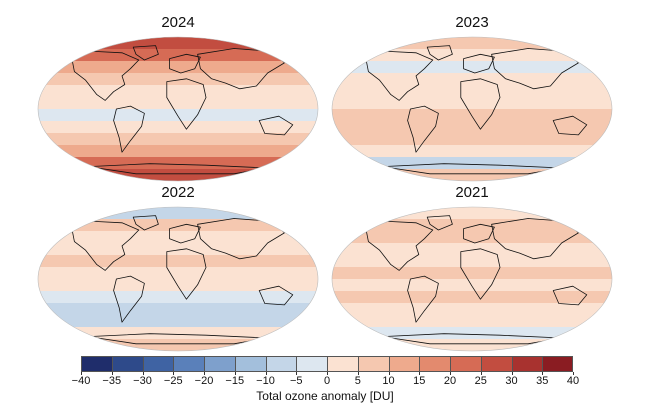  What do you see at coordinates (178, 192) in the screenshot?
I see `panel-title: 2022` at bounding box center [178, 192].